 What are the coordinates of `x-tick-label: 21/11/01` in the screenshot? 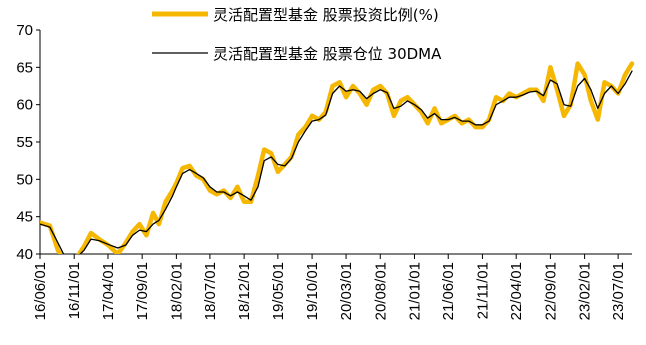 It's located at (482, 290).